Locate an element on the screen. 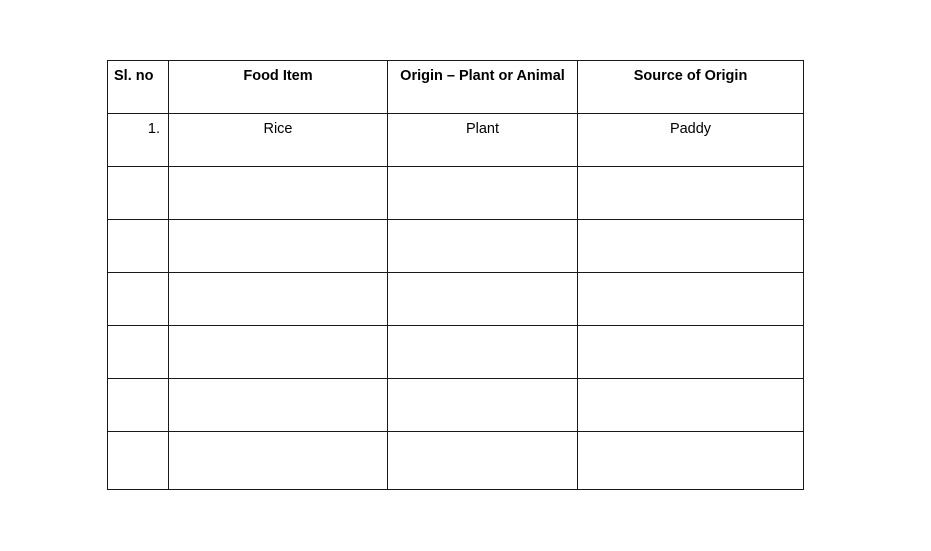 This screenshot has height=551, width=931. column-header-food-item: Food Item is located at coordinates (278, 87).